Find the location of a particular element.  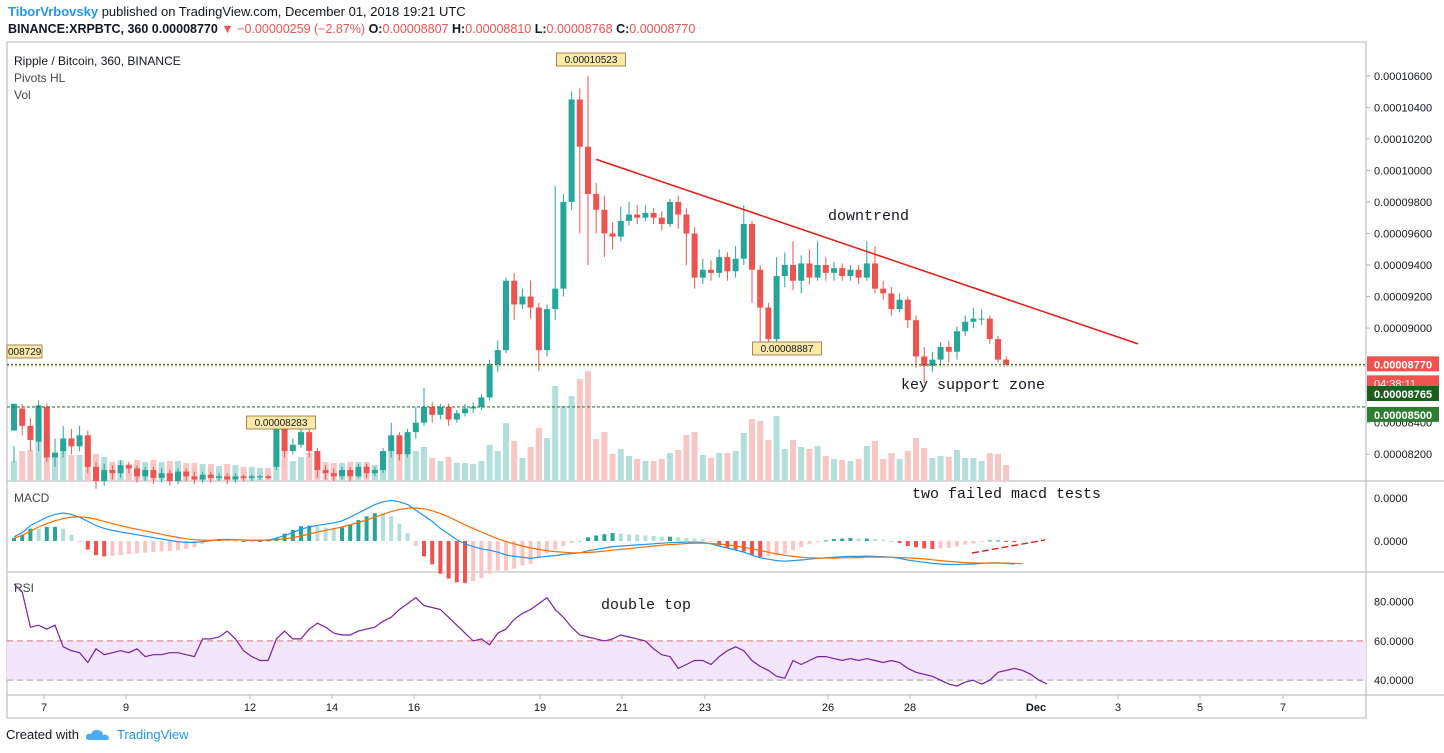

time-axis-label: 28 is located at coordinates (910, 708).